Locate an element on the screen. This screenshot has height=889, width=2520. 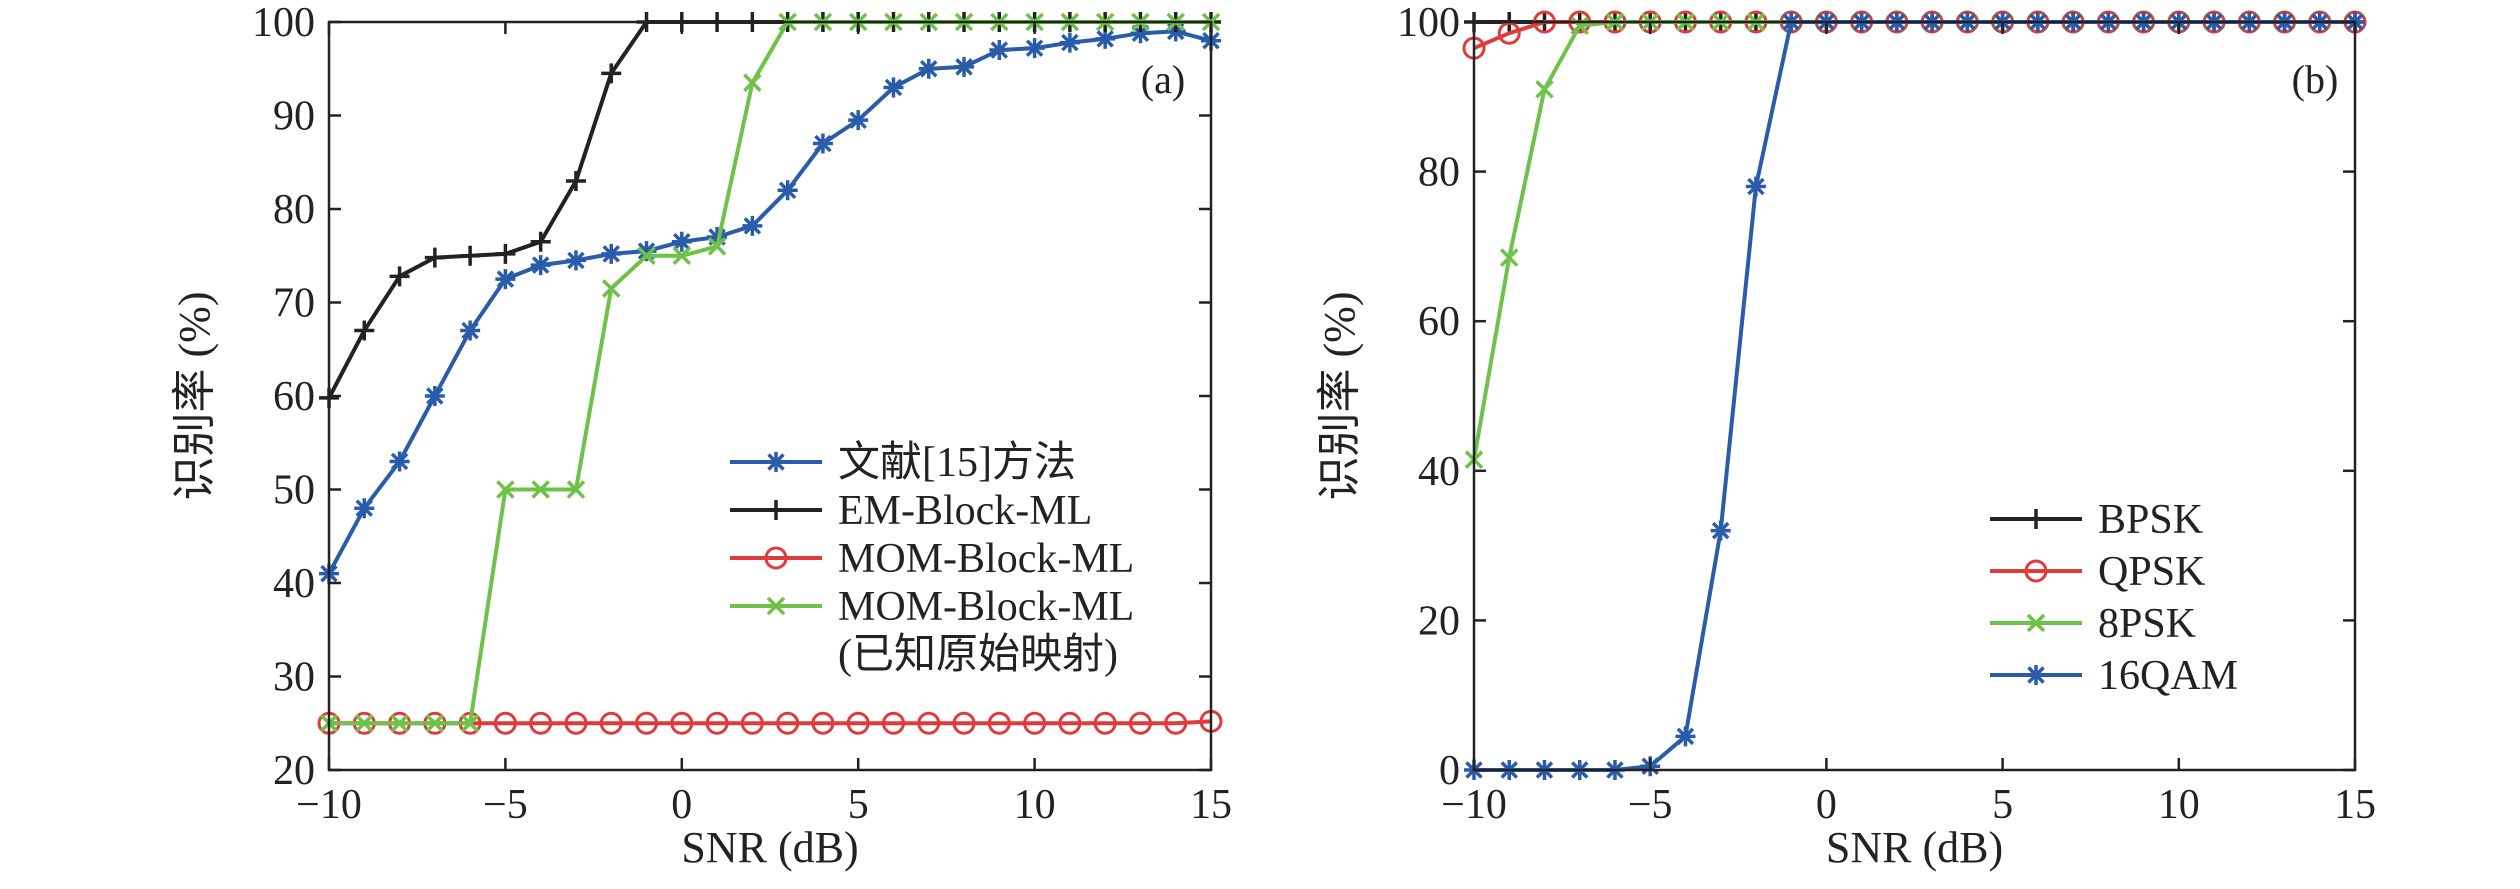
panel-b-legend-label-3: 16QAM is located at coordinates (2168, 676).